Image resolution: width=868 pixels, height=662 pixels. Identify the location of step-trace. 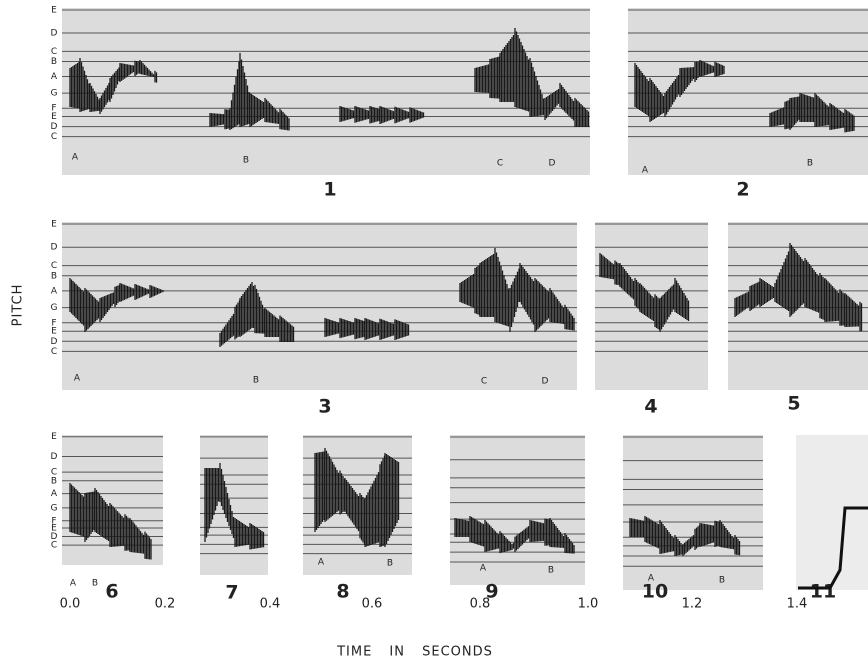
(833, 548).